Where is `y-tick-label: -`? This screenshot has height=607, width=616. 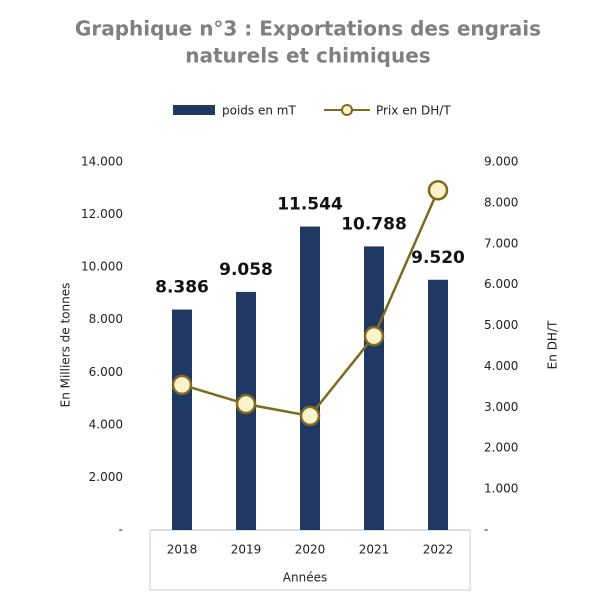
y-tick-label: - is located at coordinates (121, 530).